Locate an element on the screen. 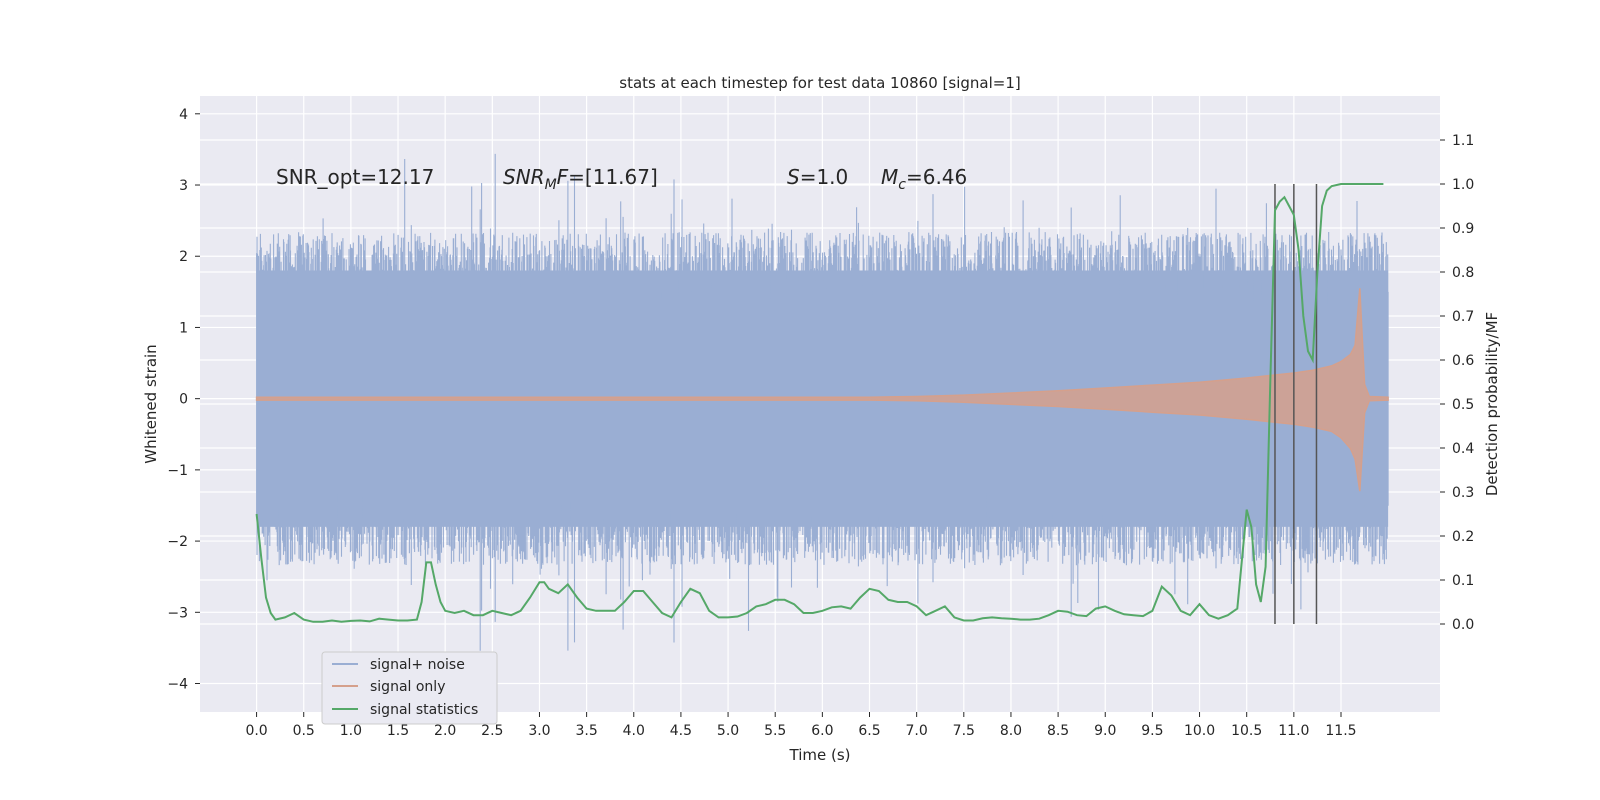 This screenshot has width=1600, height=800. y2-tick-label-8: 0.8 is located at coordinates (1463, 273).